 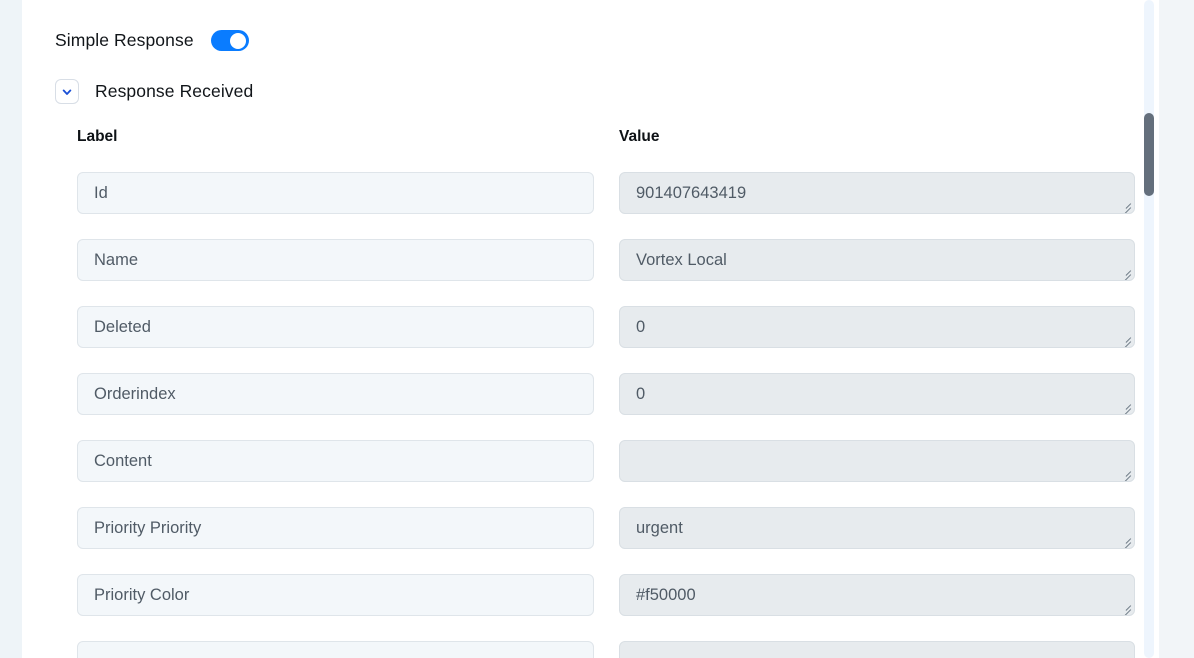 I want to click on response-received-row: Response Received, so click(x=154, y=91).